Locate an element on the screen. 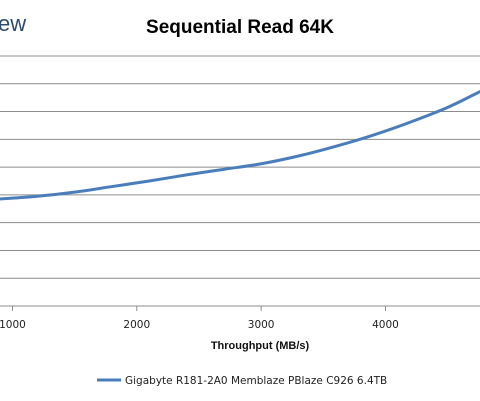 Image resolution: width=480 pixels, height=401 pixels. x-tick-label: 4000 is located at coordinates (385, 325).